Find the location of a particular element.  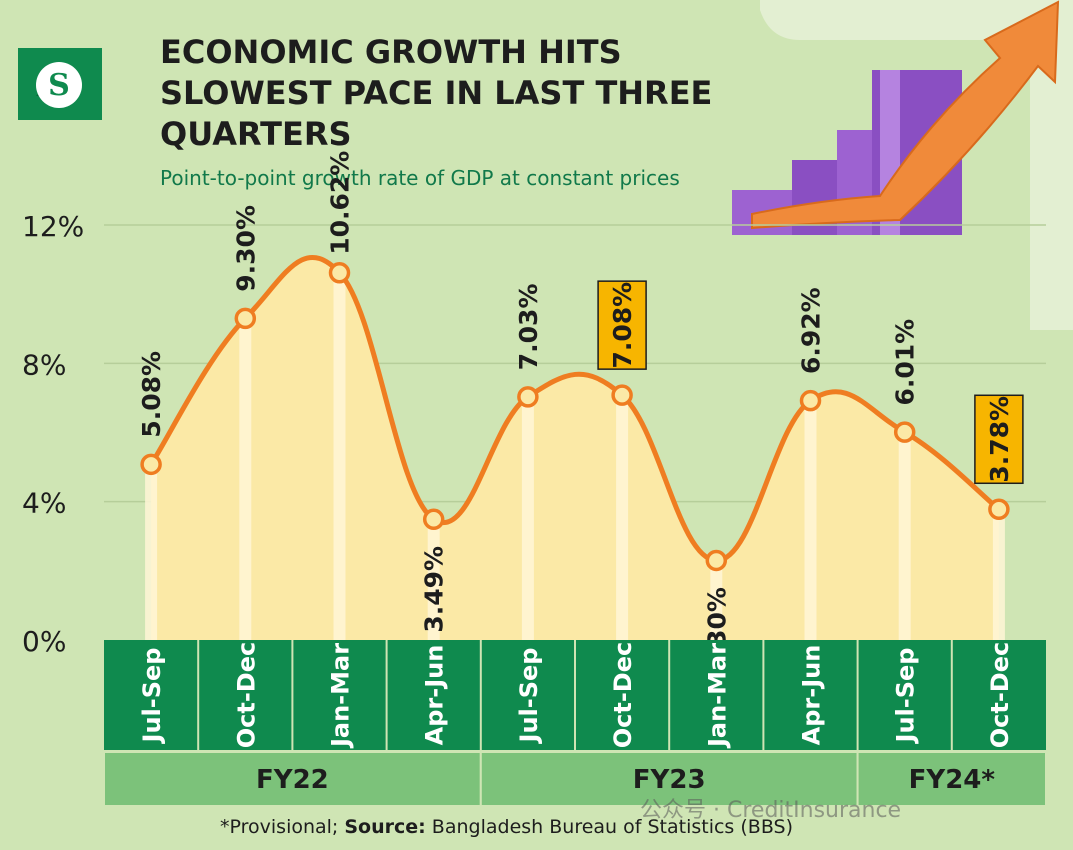

highlighted-data-label: 7.08% is located at coordinates (622, 325).